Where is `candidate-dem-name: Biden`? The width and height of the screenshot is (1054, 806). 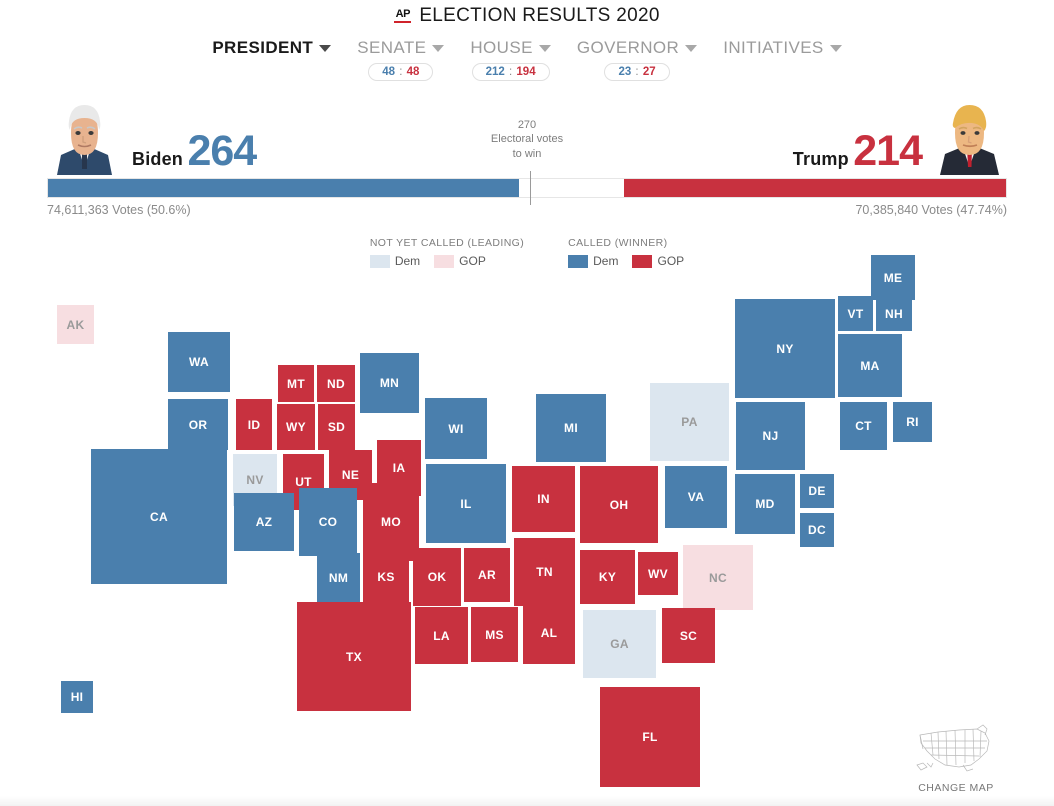 candidate-dem-name: Biden is located at coordinates (158, 159).